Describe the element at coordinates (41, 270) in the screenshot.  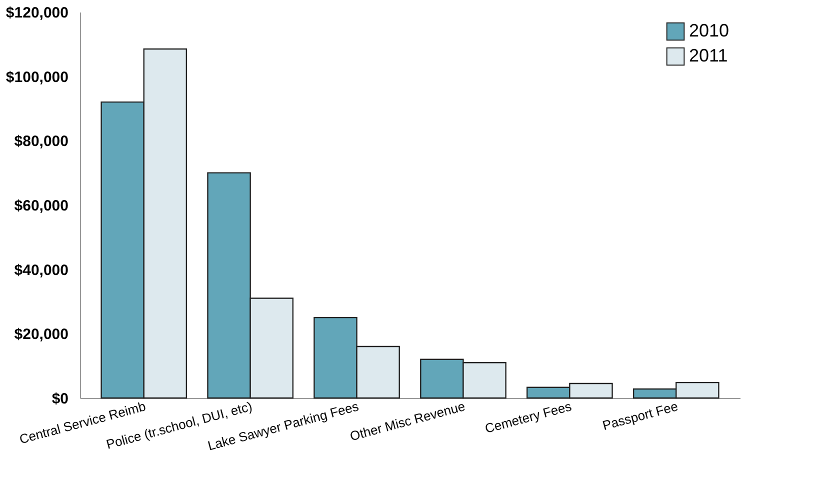
I see `y-tick-label: $40,000` at that location.